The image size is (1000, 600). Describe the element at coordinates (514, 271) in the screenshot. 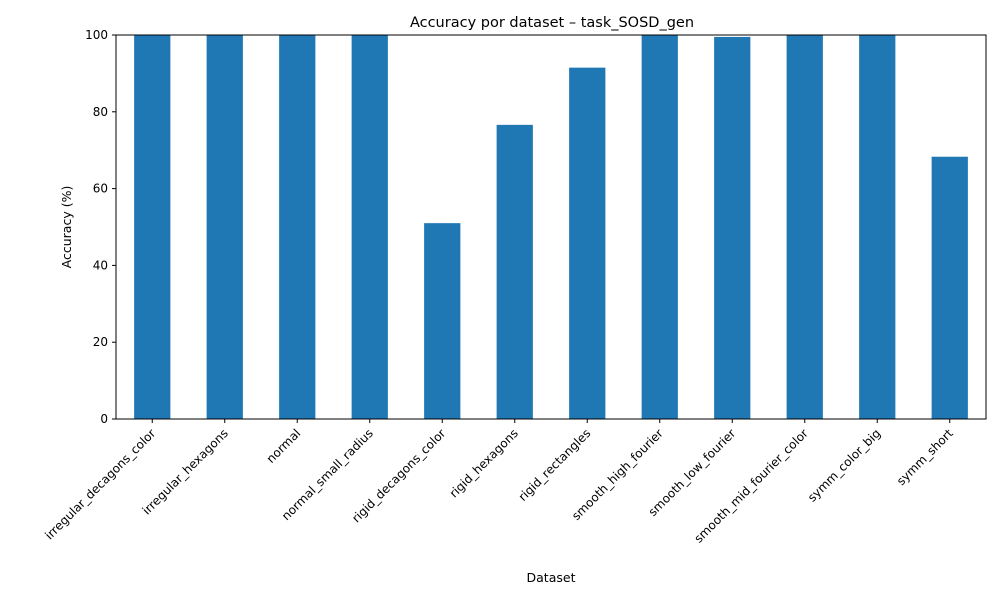

I see `bar-rigid_hexagons` at that location.